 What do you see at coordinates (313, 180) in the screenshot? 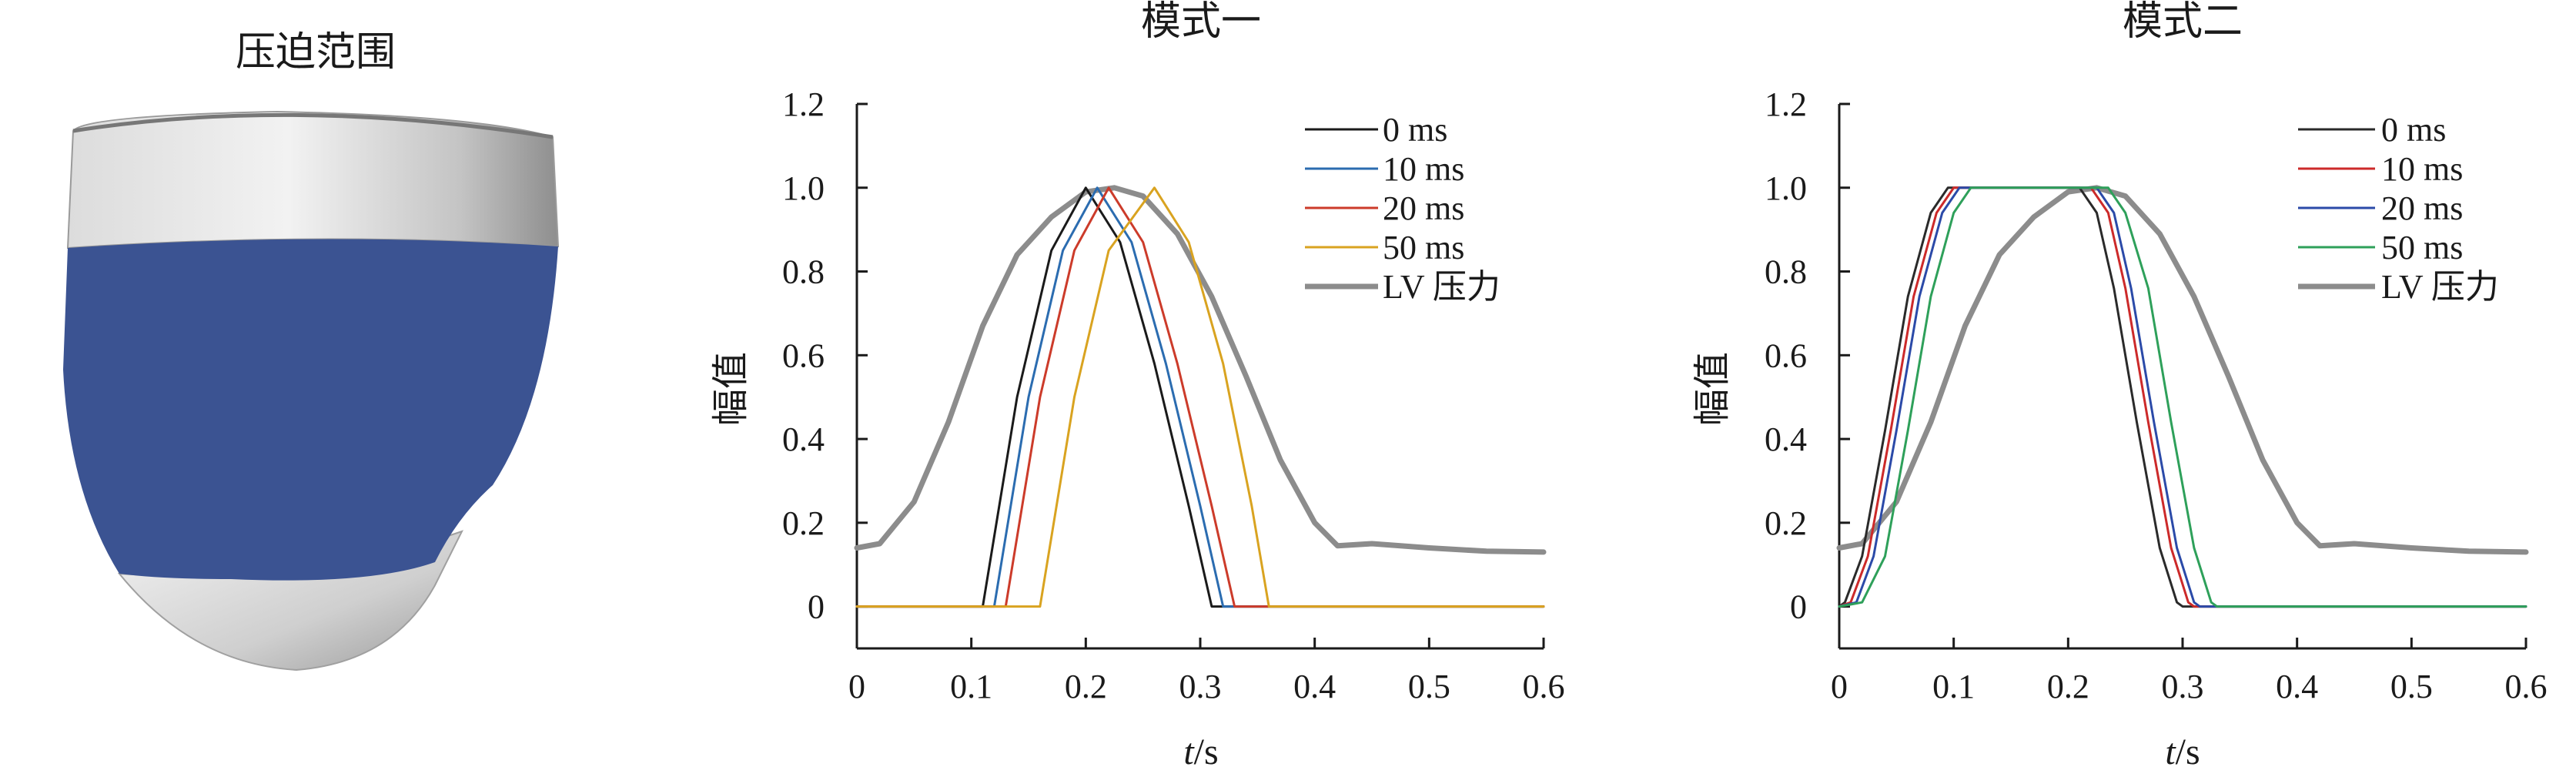
I see `heart-upper-ring` at bounding box center [313, 180].